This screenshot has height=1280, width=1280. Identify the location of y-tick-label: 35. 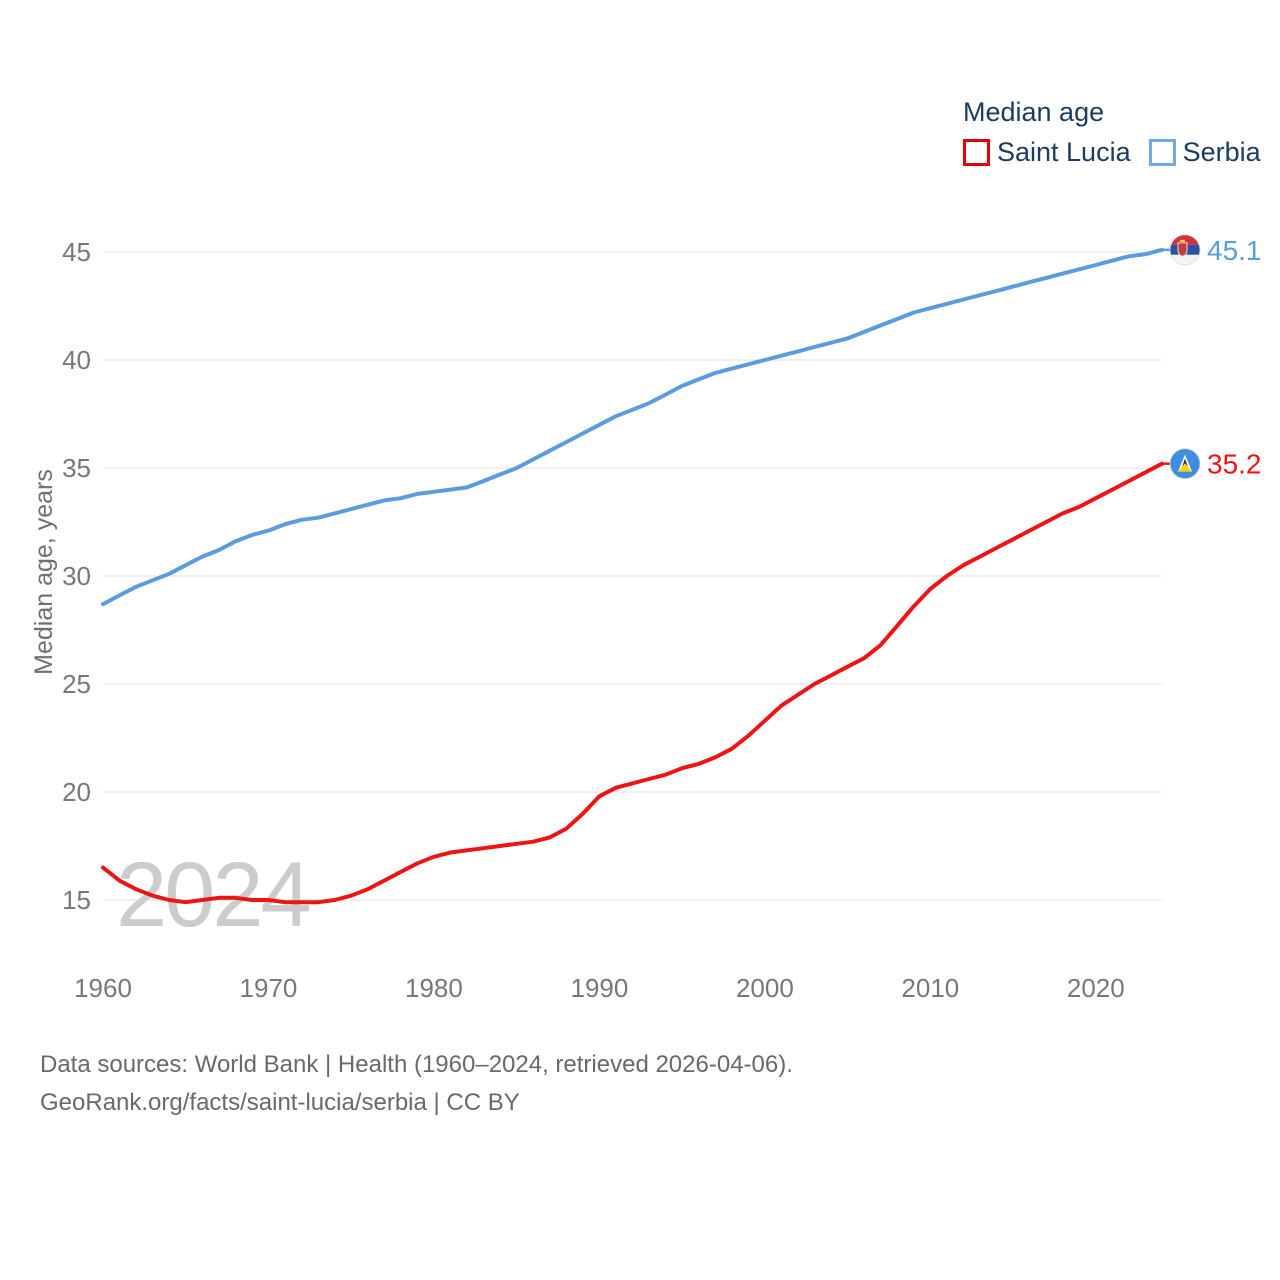
(76, 468).